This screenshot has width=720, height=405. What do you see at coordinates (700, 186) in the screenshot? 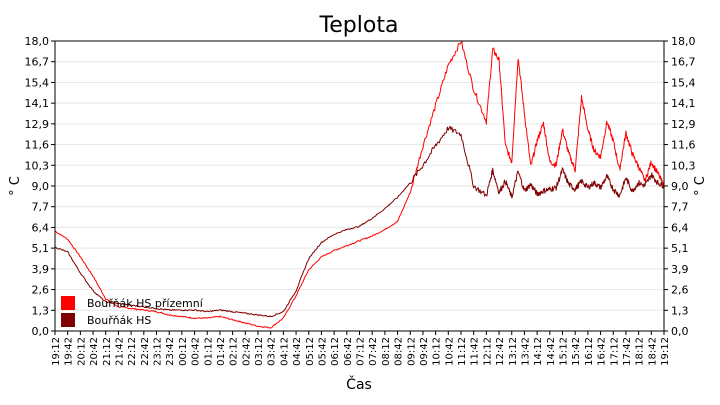
I see `y-axis-label-right: ° C` at bounding box center [700, 186].